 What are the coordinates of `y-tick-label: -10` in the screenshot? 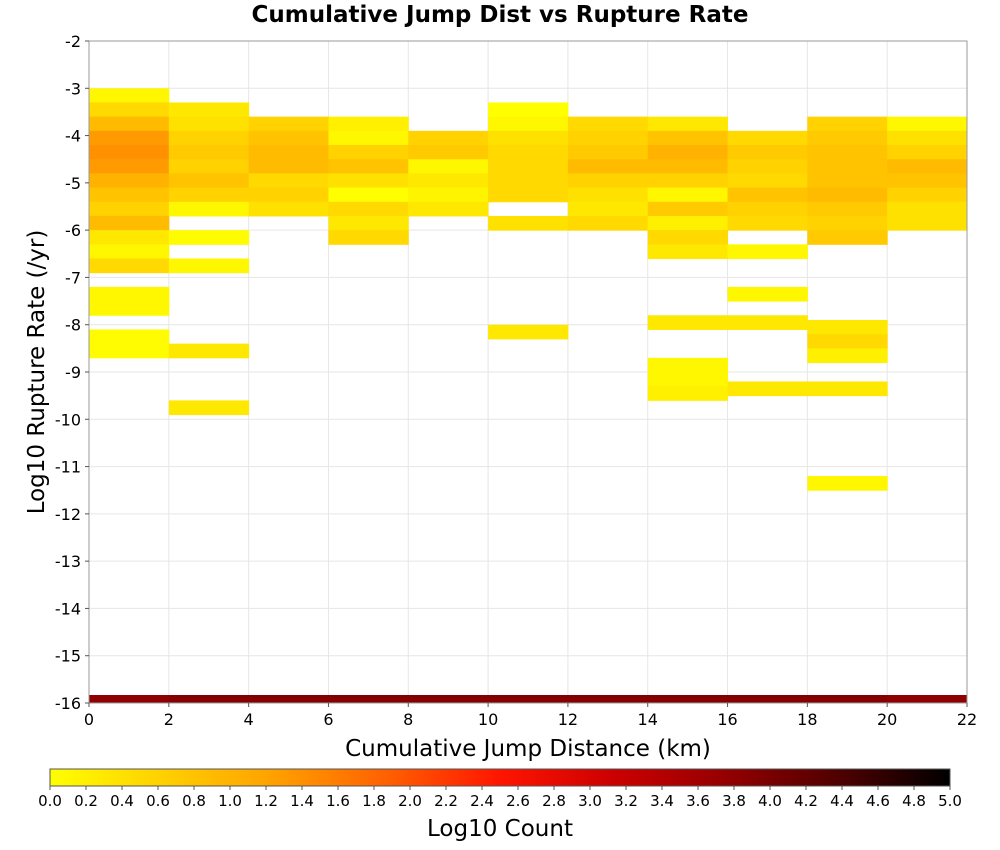 It's located at (68, 419).